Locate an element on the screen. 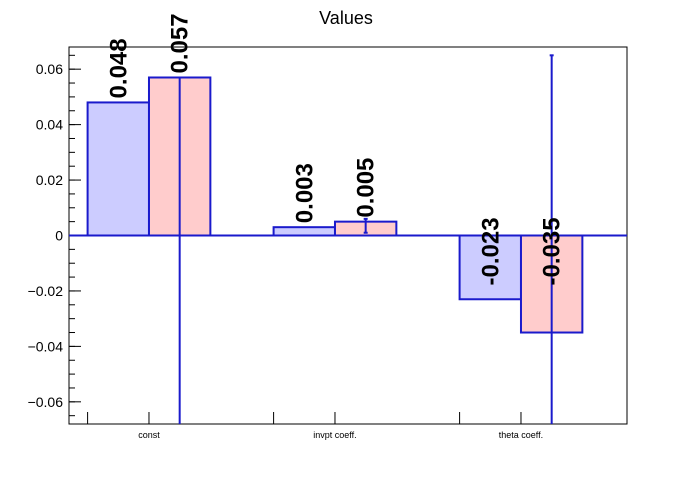 This screenshot has width=696, height=477. value-label: 0.005 is located at coordinates (366, 188).